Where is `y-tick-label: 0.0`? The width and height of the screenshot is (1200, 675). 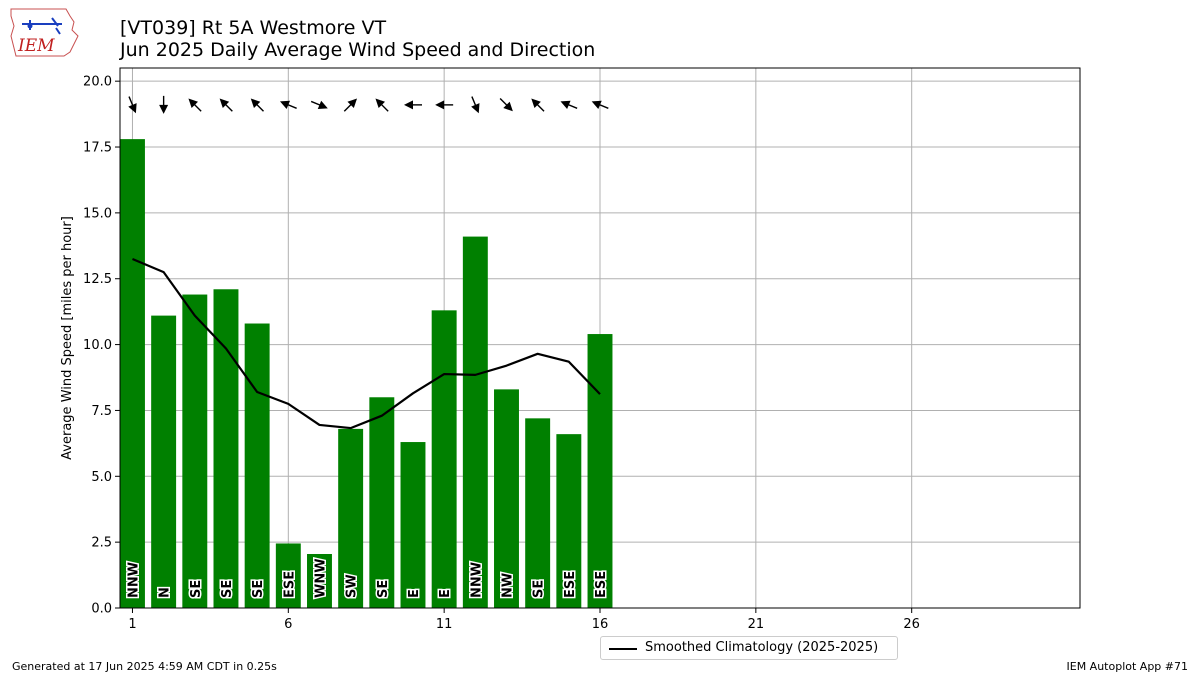
y-tick-label: 0.0 is located at coordinates (101, 609).